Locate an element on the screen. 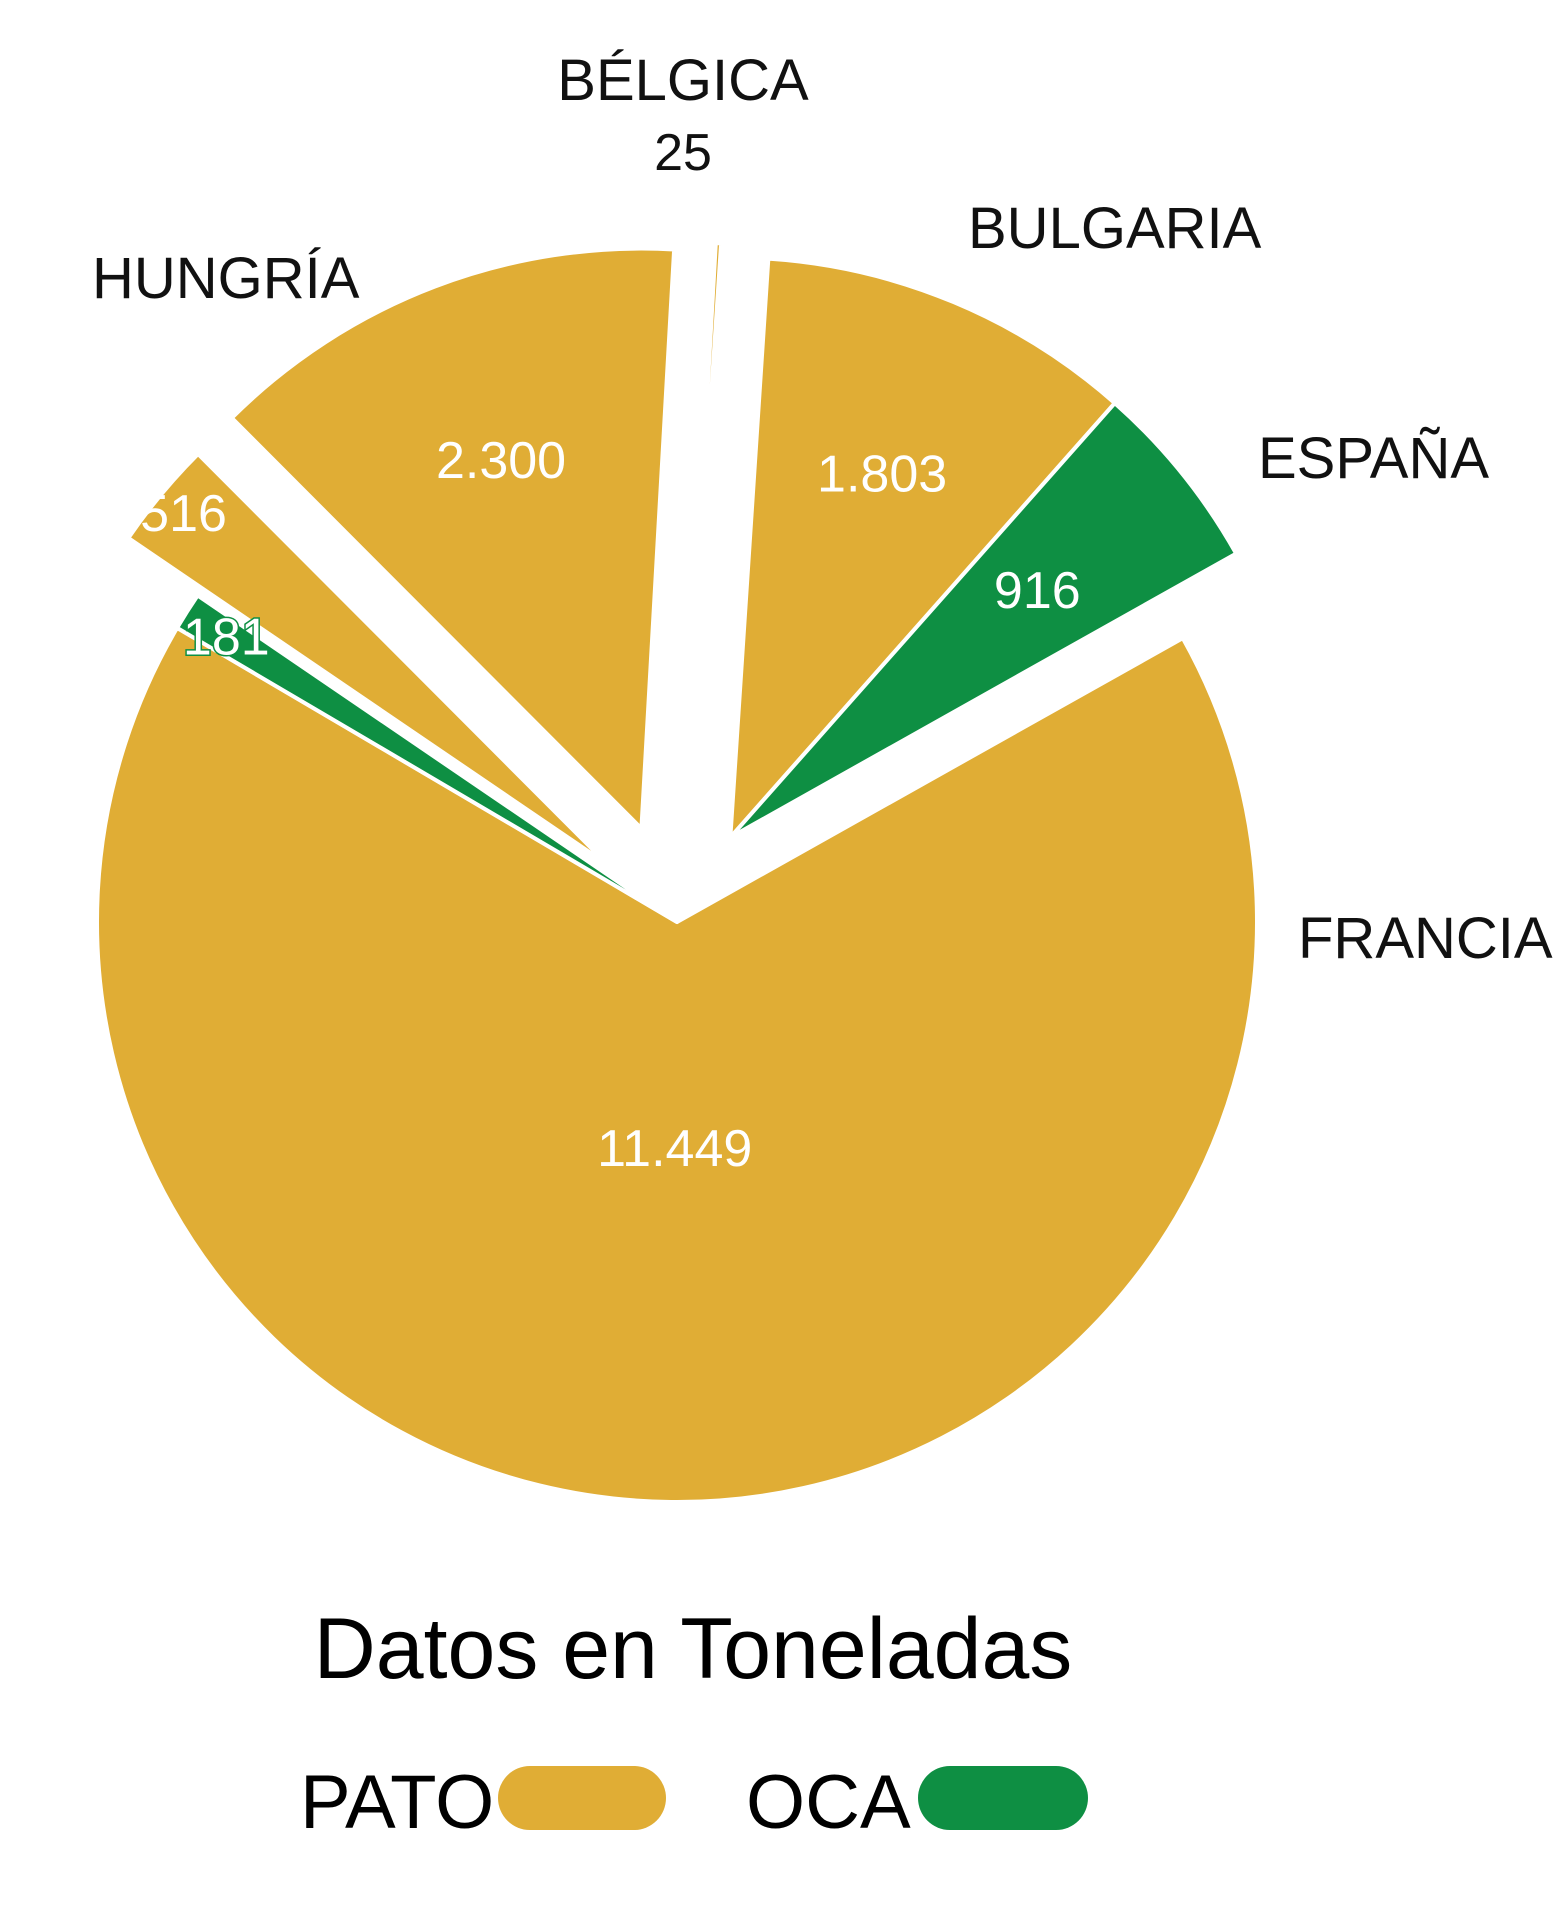  country-label-bélgica: BÉLGICA is located at coordinates (683, 80).